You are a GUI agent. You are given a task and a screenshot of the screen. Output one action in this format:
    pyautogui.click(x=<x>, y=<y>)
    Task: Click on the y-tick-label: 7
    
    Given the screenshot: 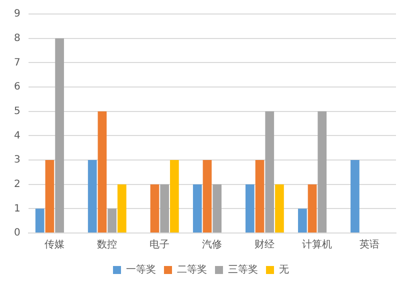 What is the action you would take?
    pyautogui.click(x=17, y=62)
    